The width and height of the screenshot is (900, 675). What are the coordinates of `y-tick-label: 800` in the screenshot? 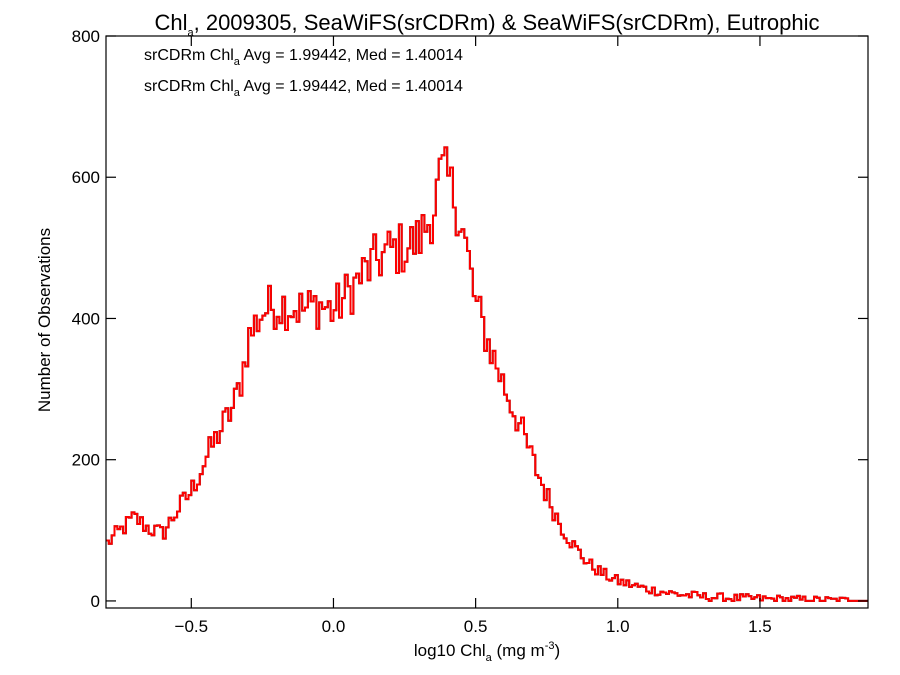 It's located at (86, 36).